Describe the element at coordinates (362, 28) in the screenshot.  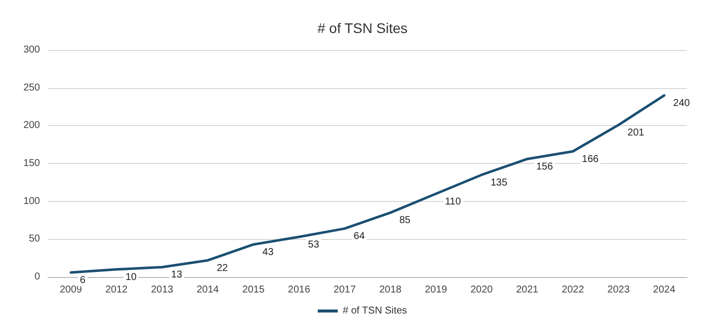
I see `chart-title: # of TSN Sites` at that location.